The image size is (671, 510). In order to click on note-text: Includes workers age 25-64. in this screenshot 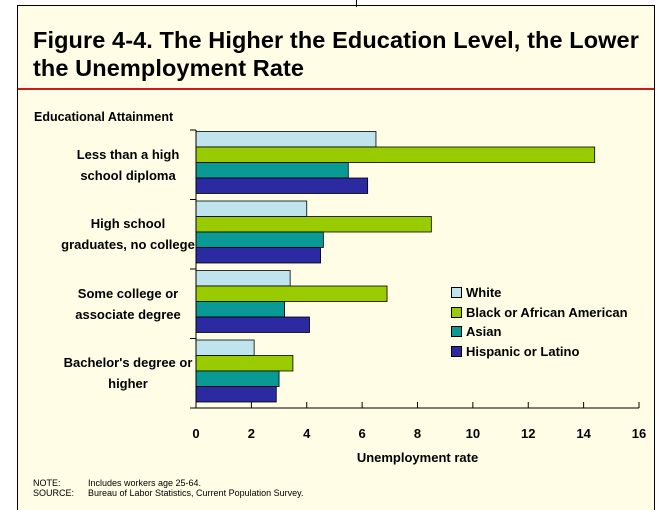, I will do `click(145, 483)`.